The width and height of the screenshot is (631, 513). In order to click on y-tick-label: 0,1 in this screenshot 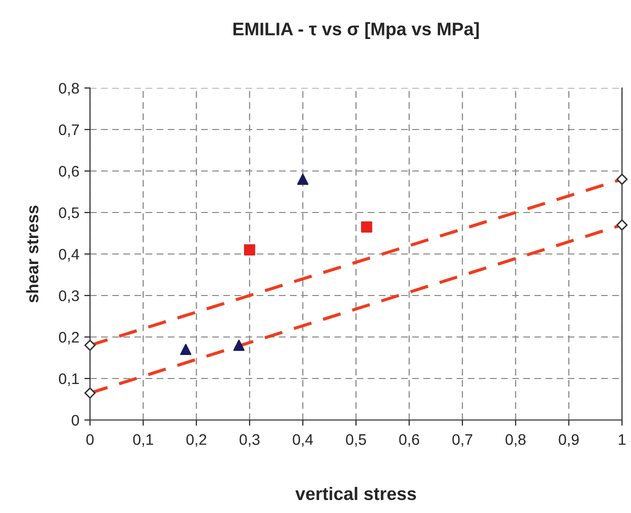, I will do `click(68, 379)`.